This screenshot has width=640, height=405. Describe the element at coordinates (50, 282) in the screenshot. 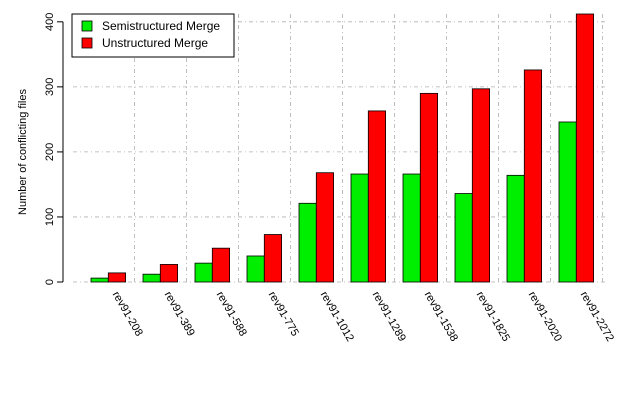

I see `y-tick-label: 0` at that location.